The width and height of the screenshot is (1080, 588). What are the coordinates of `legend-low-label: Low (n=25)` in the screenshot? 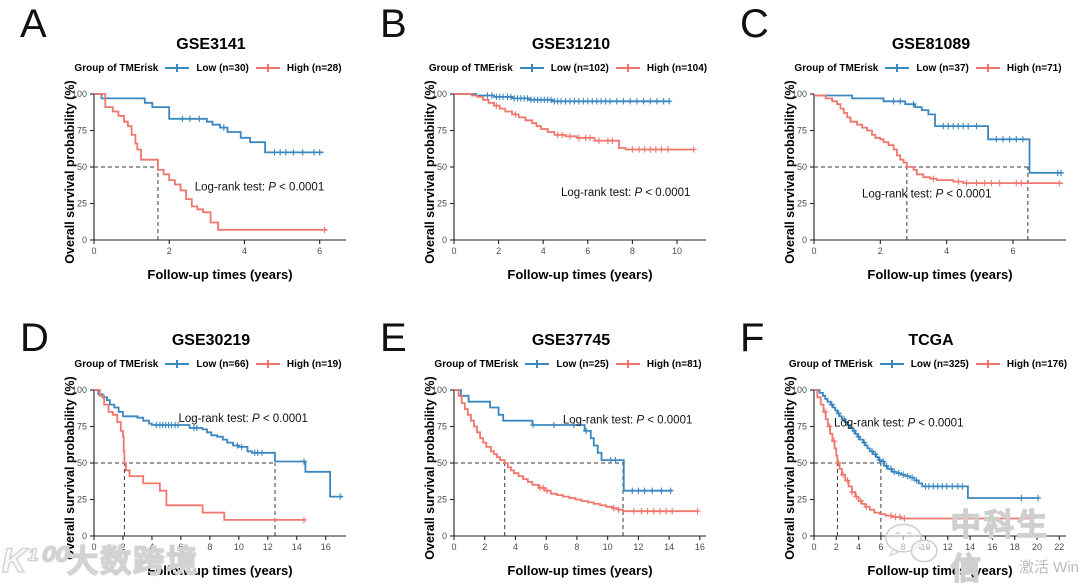 It's located at (582, 364).